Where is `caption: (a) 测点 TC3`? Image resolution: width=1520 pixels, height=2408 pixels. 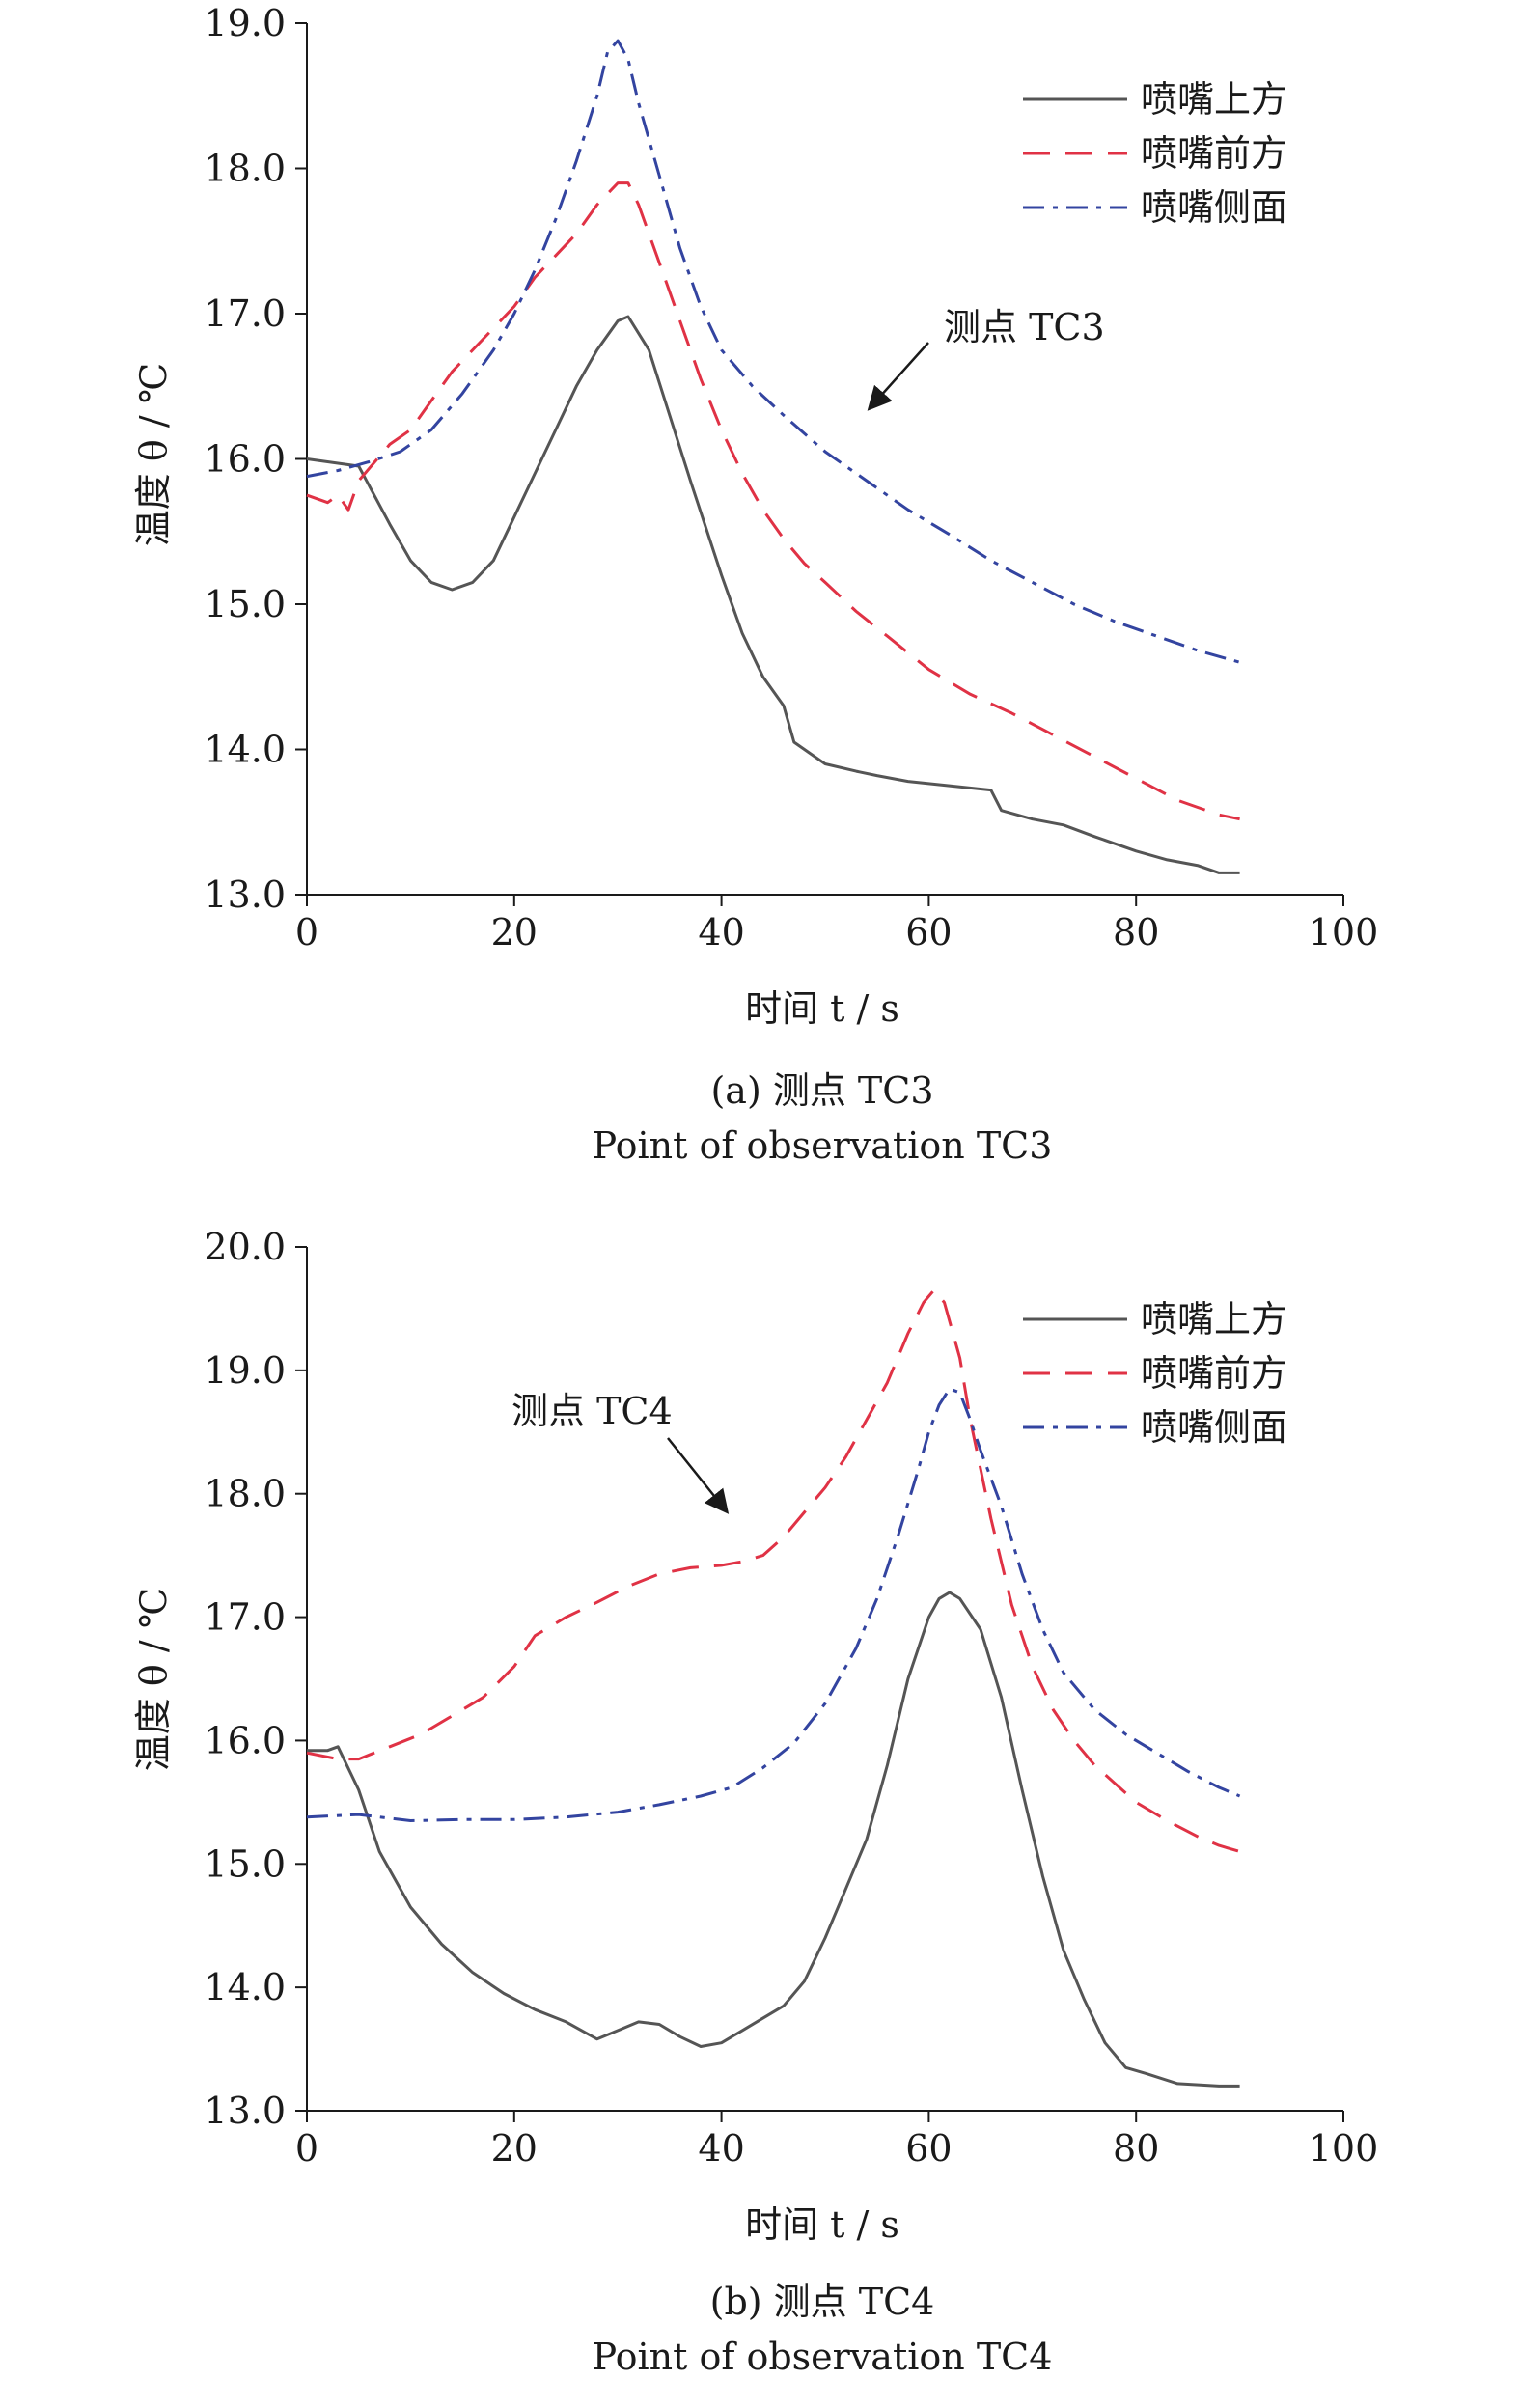 caption: (a) 测点 TC3 is located at coordinates (821, 1090).